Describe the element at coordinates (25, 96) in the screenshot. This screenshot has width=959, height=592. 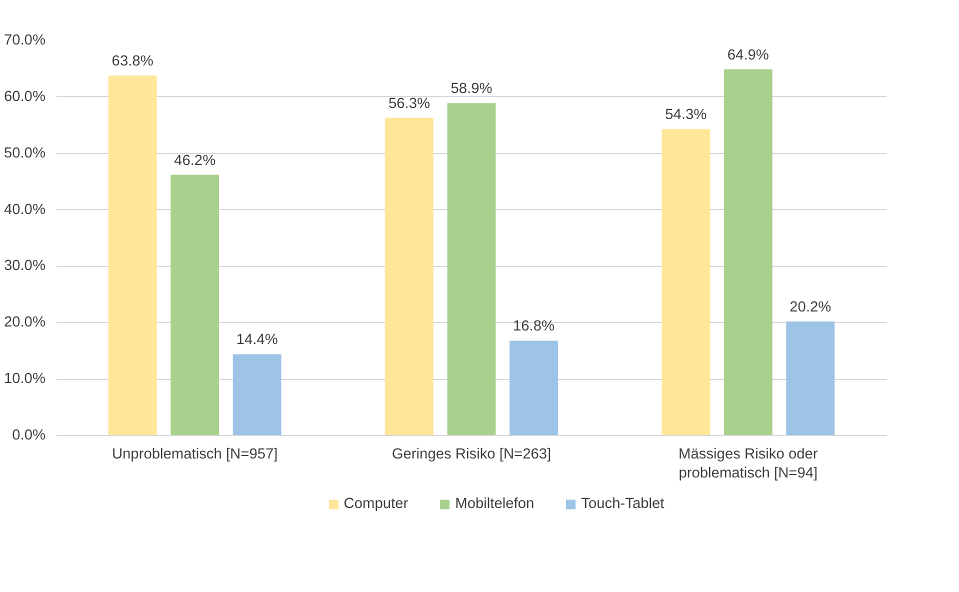
I see `y-tick-label: 60.0%` at that location.